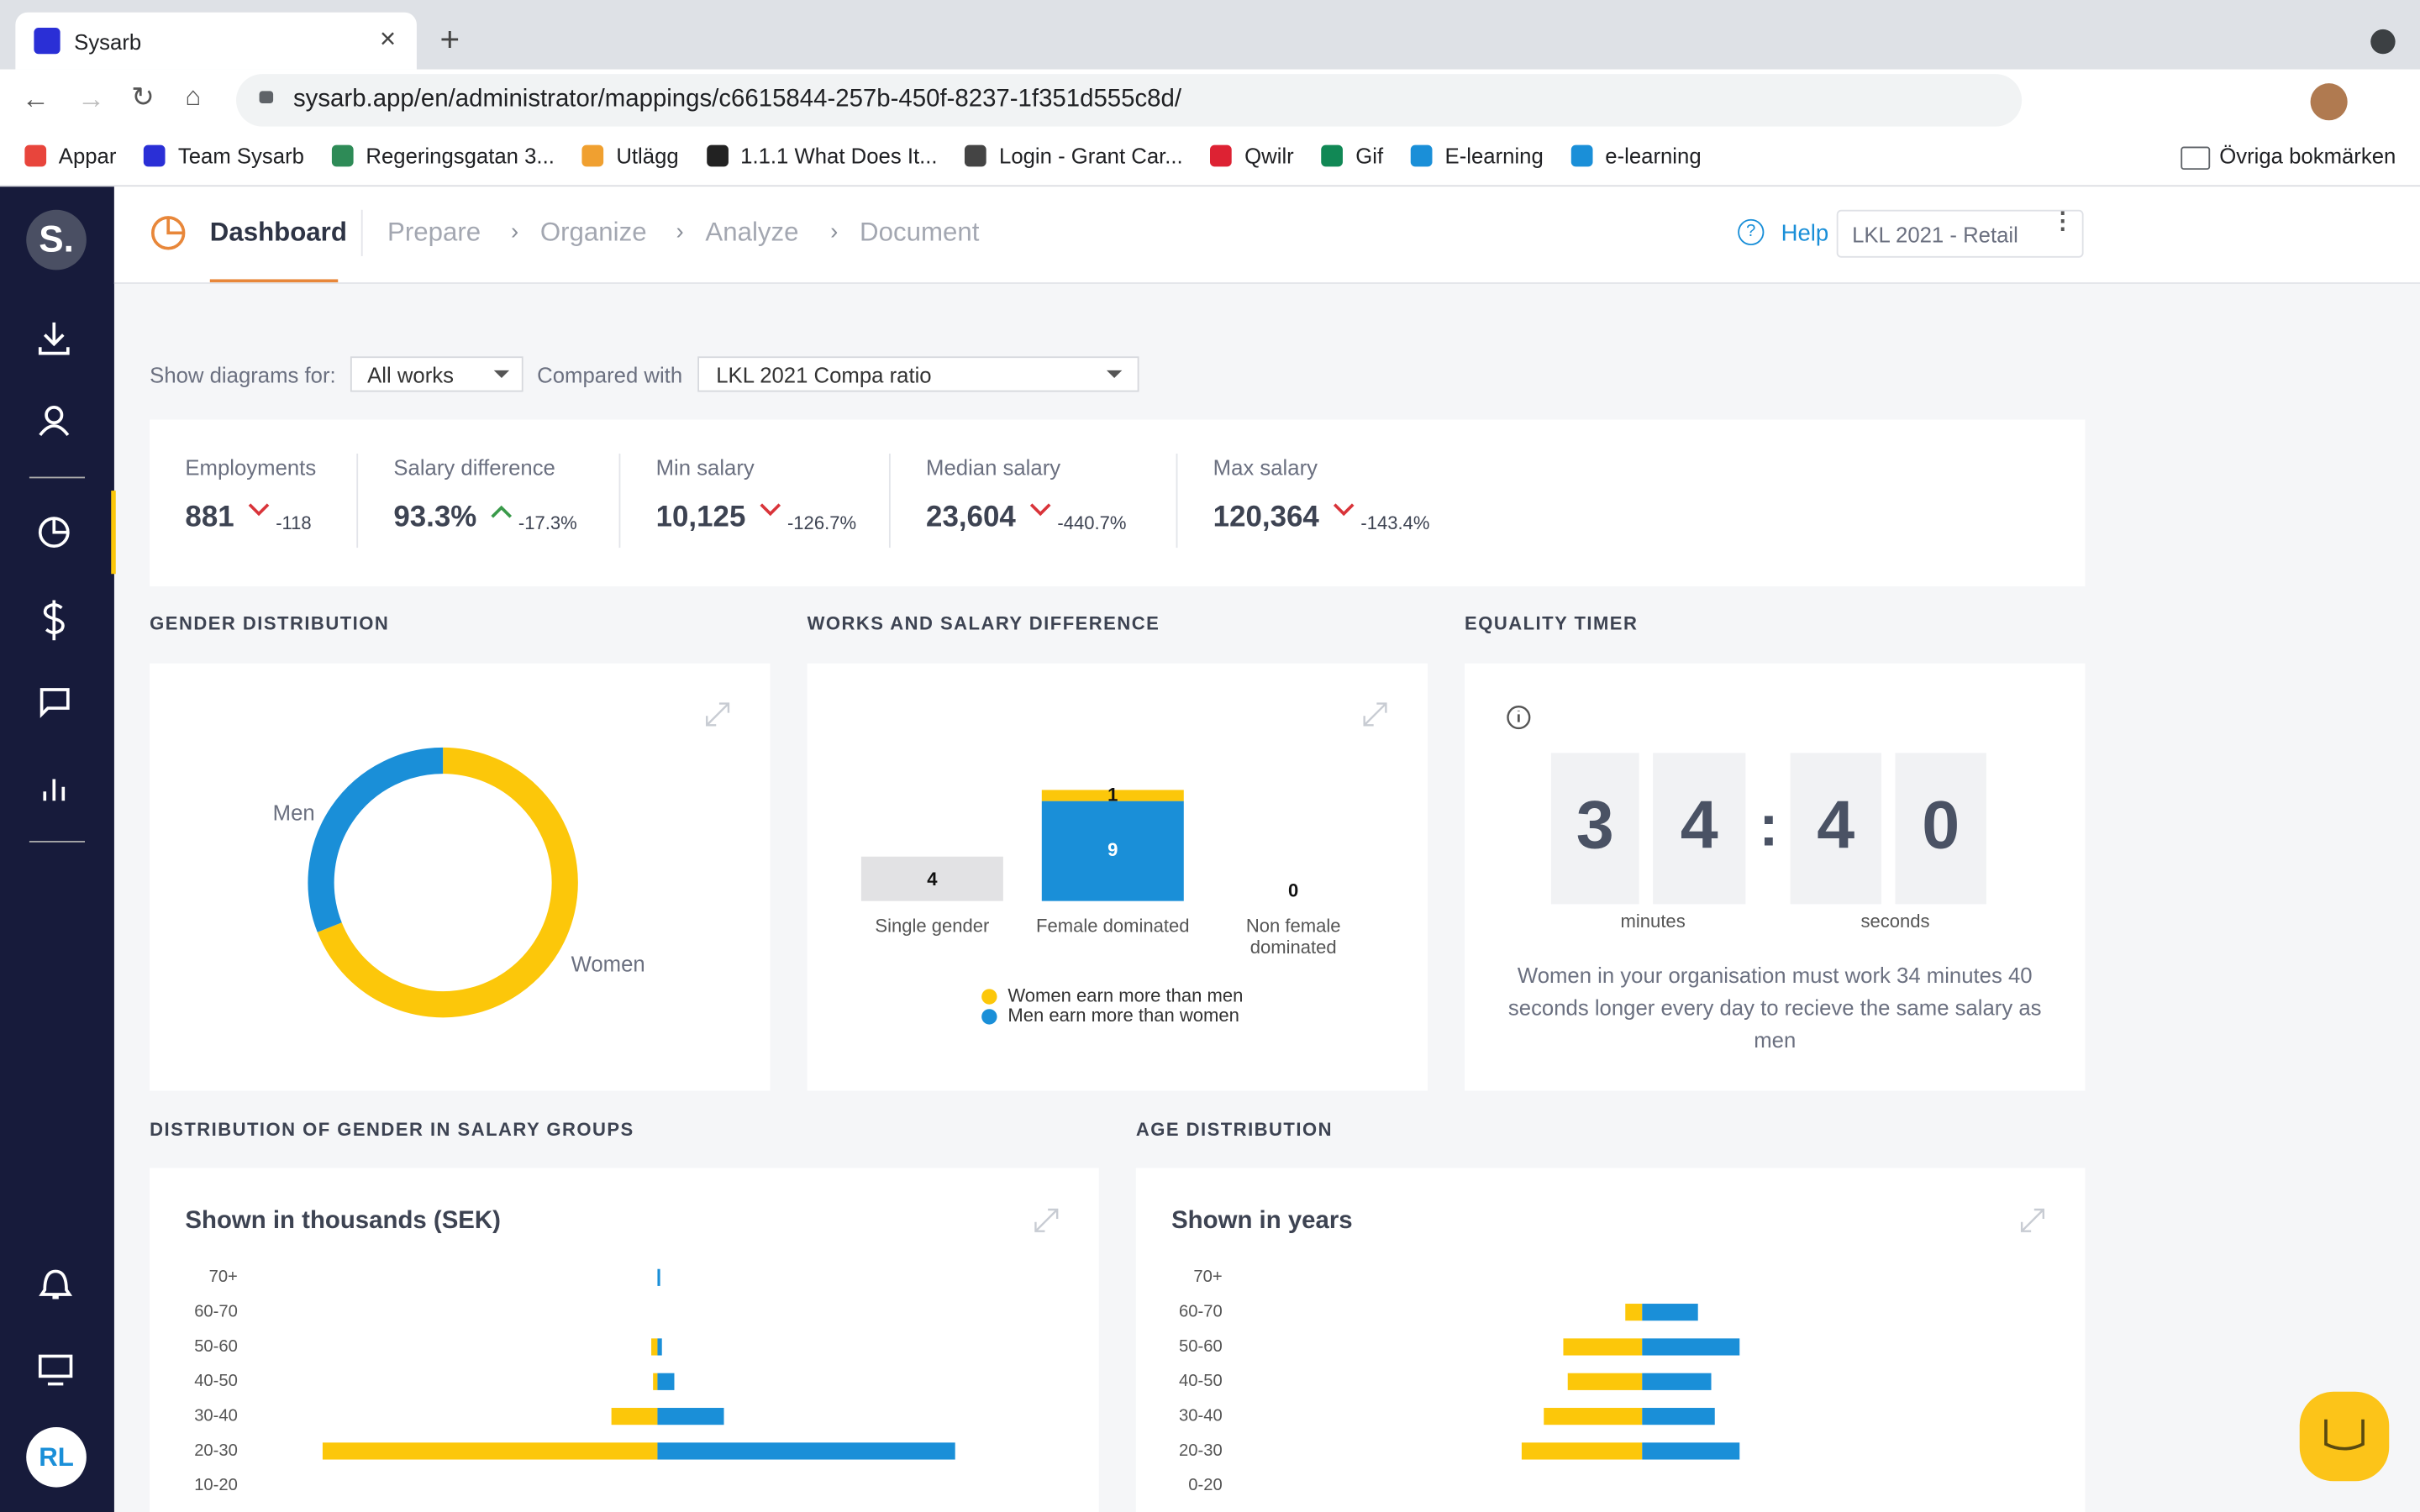 The image size is (2420, 1512). Describe the element at coordinates (56, 1457) in the screenshot. I see `avatar: RL` at that location.